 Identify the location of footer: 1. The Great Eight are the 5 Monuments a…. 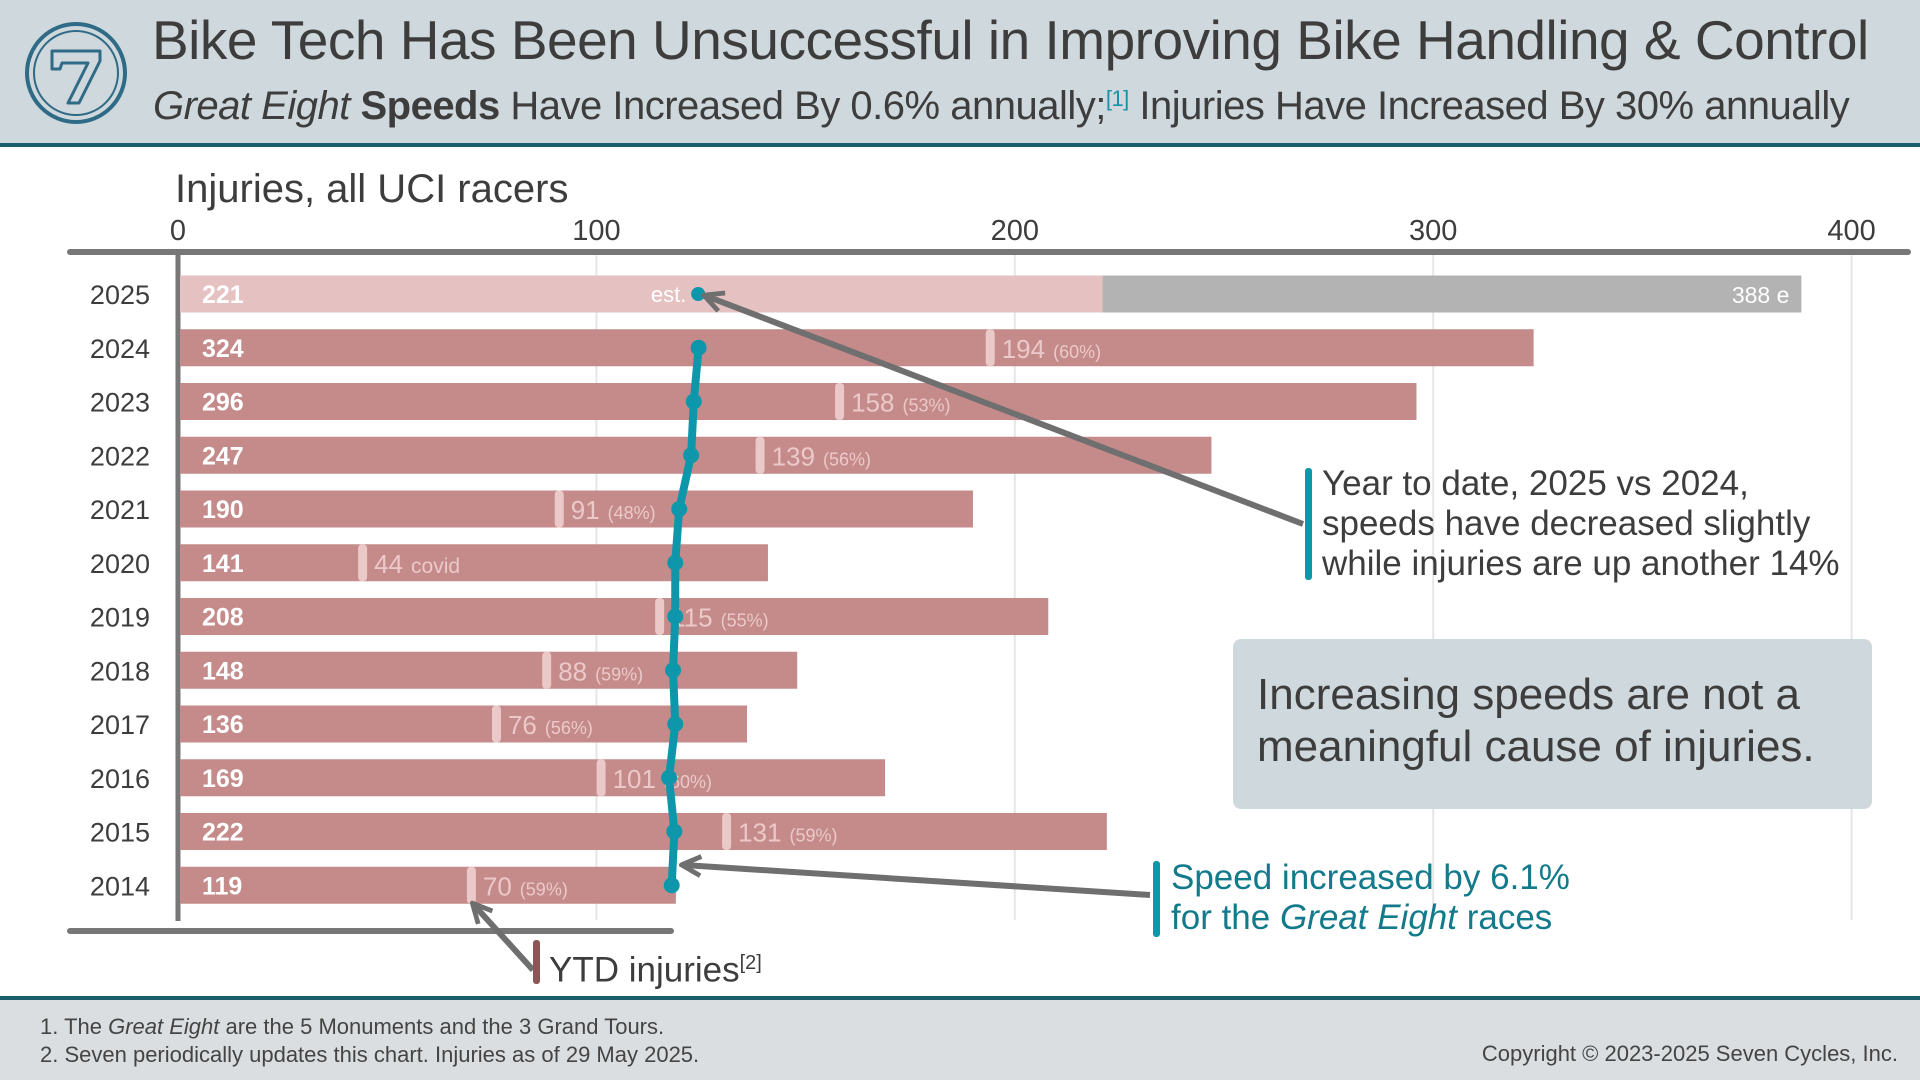
(960, 1040).